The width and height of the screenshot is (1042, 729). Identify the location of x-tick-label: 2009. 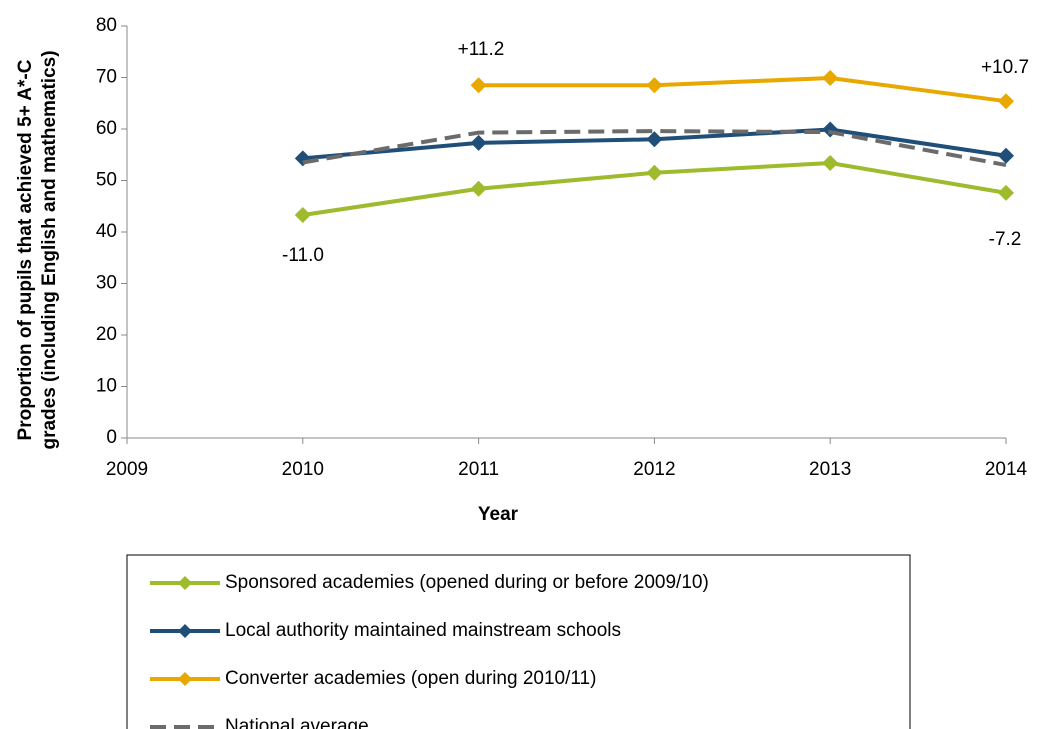
(127, 469).